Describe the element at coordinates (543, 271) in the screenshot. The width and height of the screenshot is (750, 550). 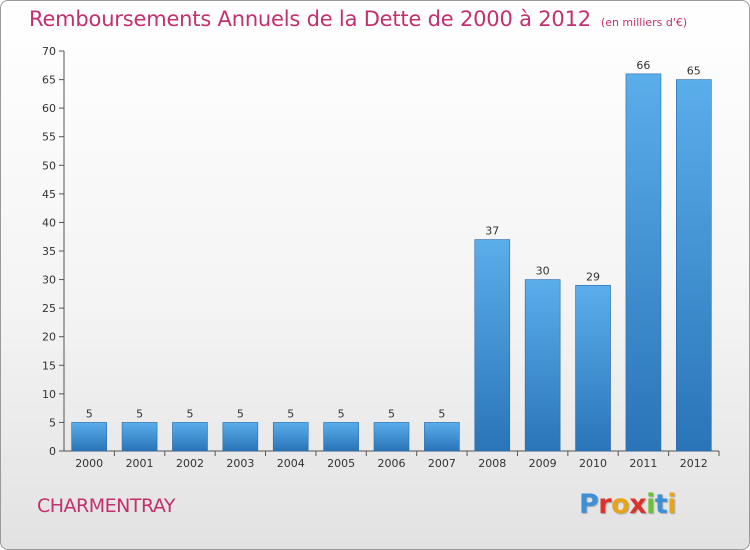
I see `value-label: 30` at that location.